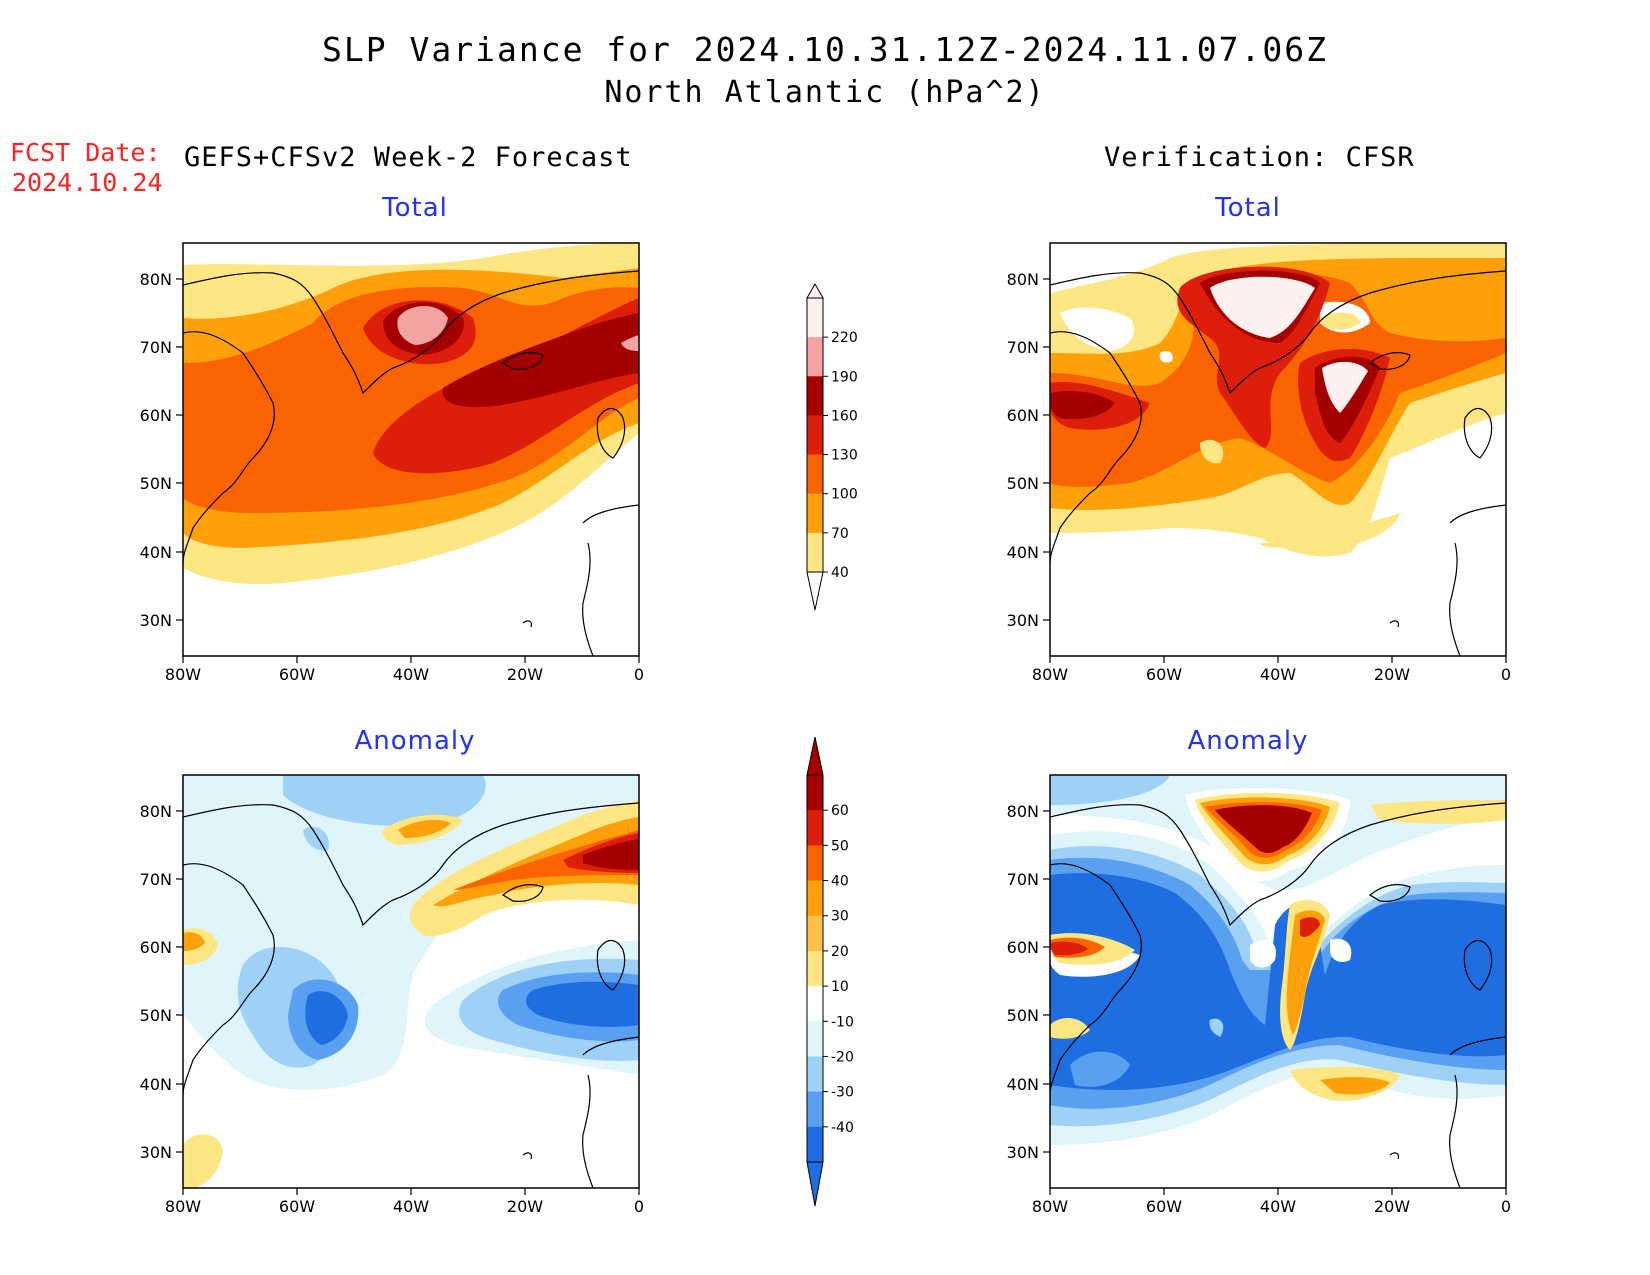  What do you see at coordinates (85, 152) in the screenshot?
I see `fcst-date-label: FCST Date:` at bounding box center [85, 152].